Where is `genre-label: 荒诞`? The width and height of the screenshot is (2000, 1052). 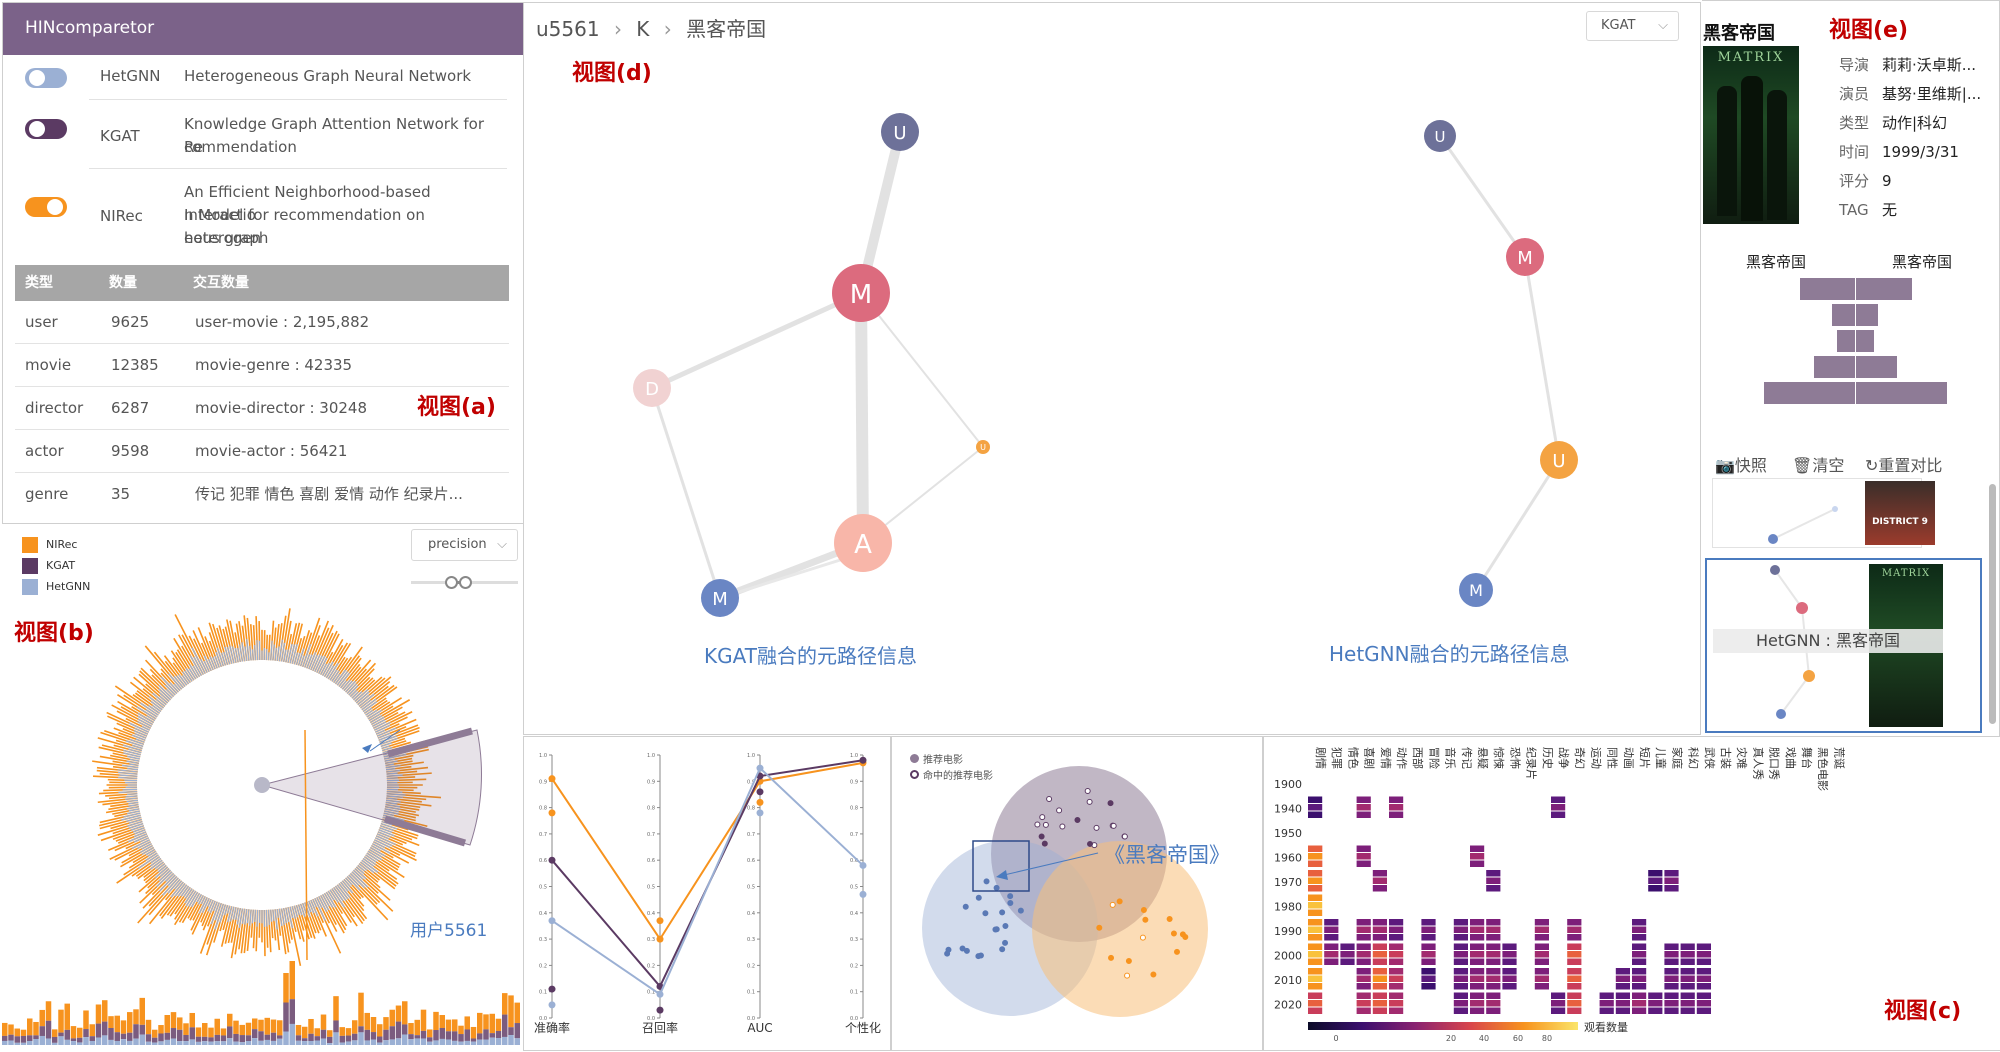
genre-label: 荒诞 is located at coordinates (1839, 758).